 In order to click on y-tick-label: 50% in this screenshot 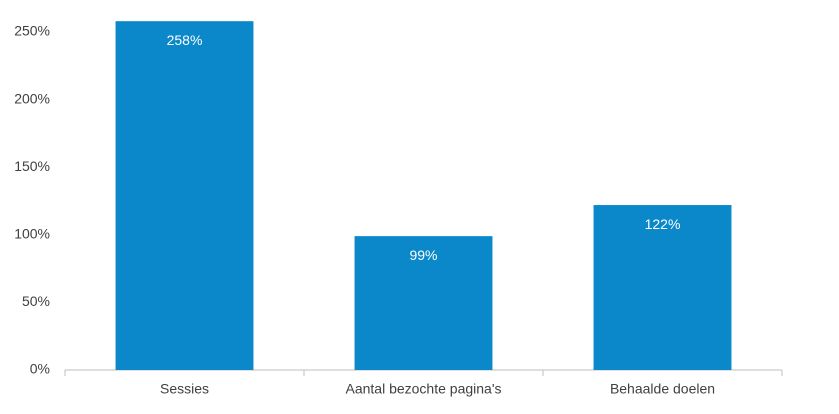, I will do `click(36, 301)`.